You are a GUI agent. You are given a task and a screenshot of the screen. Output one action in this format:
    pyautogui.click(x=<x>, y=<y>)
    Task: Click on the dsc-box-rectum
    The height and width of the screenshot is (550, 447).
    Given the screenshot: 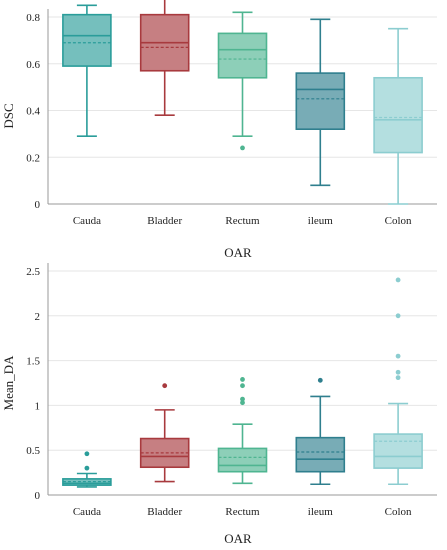 What is the action you would take?
    pyautogui.click(x=242, y=81)
    